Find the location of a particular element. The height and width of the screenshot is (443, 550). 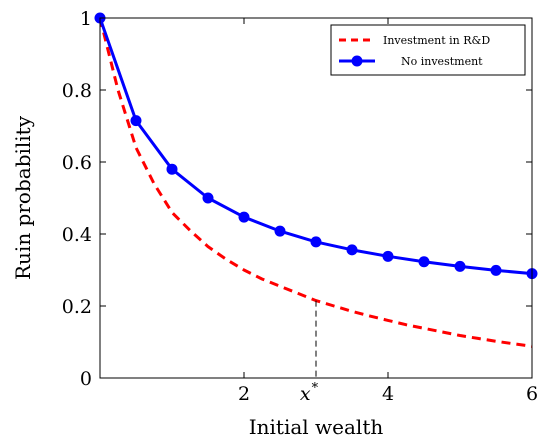

y-tick-label: 0.6 is located at coordinates (77, 163).